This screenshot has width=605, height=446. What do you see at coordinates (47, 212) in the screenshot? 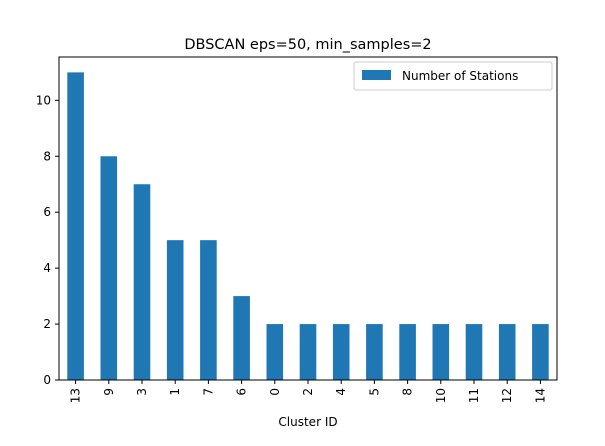
I see `y-tick-label: 6` at bounding box center [47, 212].